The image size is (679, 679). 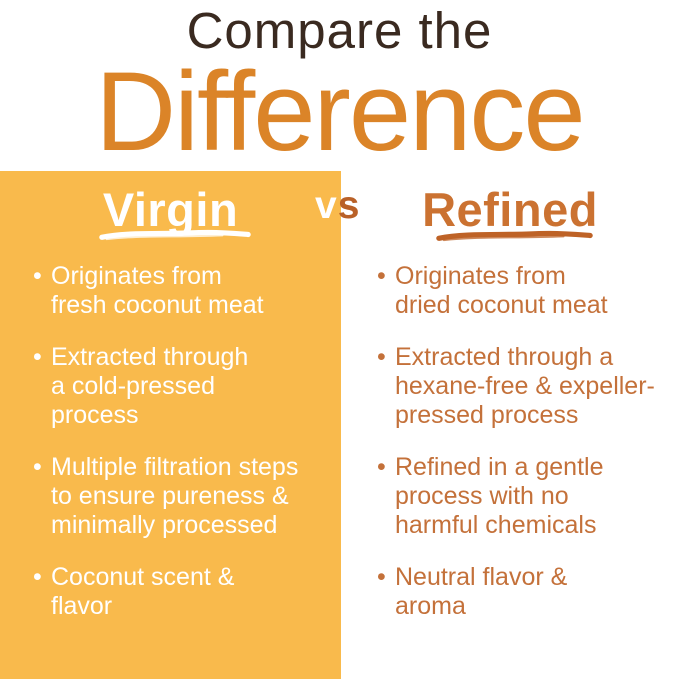 What do you see at coordinates (514, 235) in the screenshot?
I see `refined-underline-brush-icon` at bounding box center [514, 235].